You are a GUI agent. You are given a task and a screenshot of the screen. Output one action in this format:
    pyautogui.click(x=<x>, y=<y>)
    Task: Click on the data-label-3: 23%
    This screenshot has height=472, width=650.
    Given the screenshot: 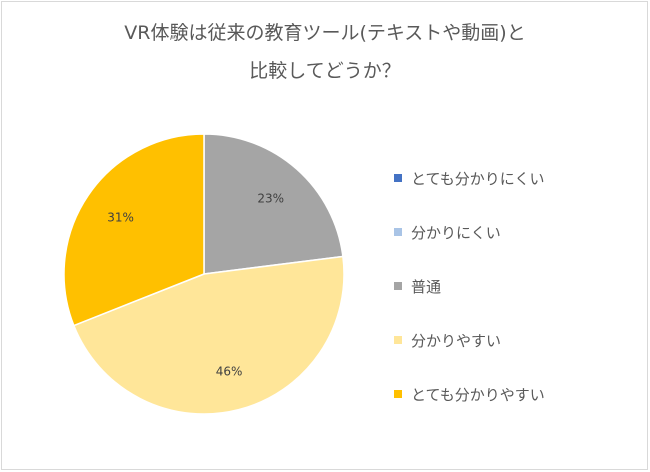 What is the action you would take?
    pyautogui.click(x=270, y=198)
    